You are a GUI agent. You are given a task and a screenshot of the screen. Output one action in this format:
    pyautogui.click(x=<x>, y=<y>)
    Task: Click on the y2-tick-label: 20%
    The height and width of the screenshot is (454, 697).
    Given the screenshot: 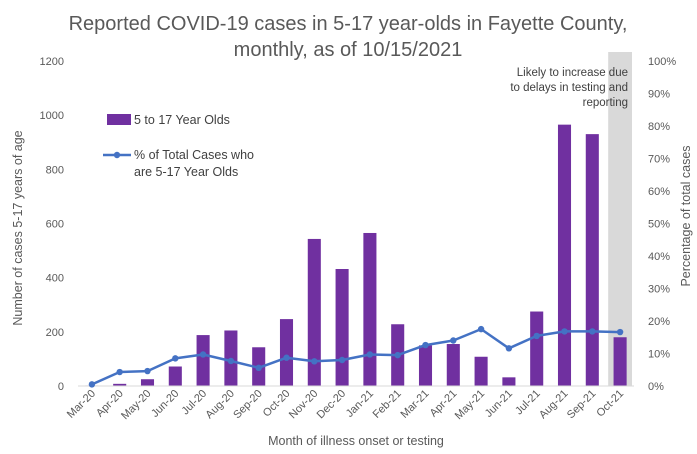 What is the action you would take?
    pyautogui.click(x=659, y=322)
    